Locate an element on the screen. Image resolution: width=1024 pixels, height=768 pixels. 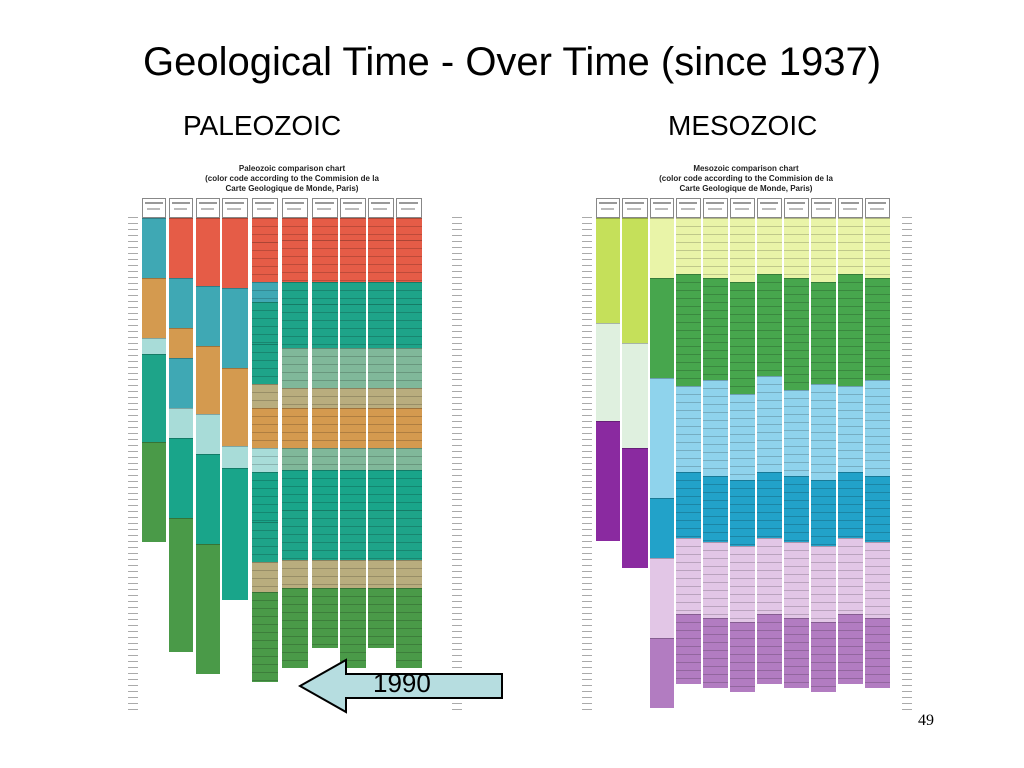
page-number: 49 is located at coordinates (926, 720).